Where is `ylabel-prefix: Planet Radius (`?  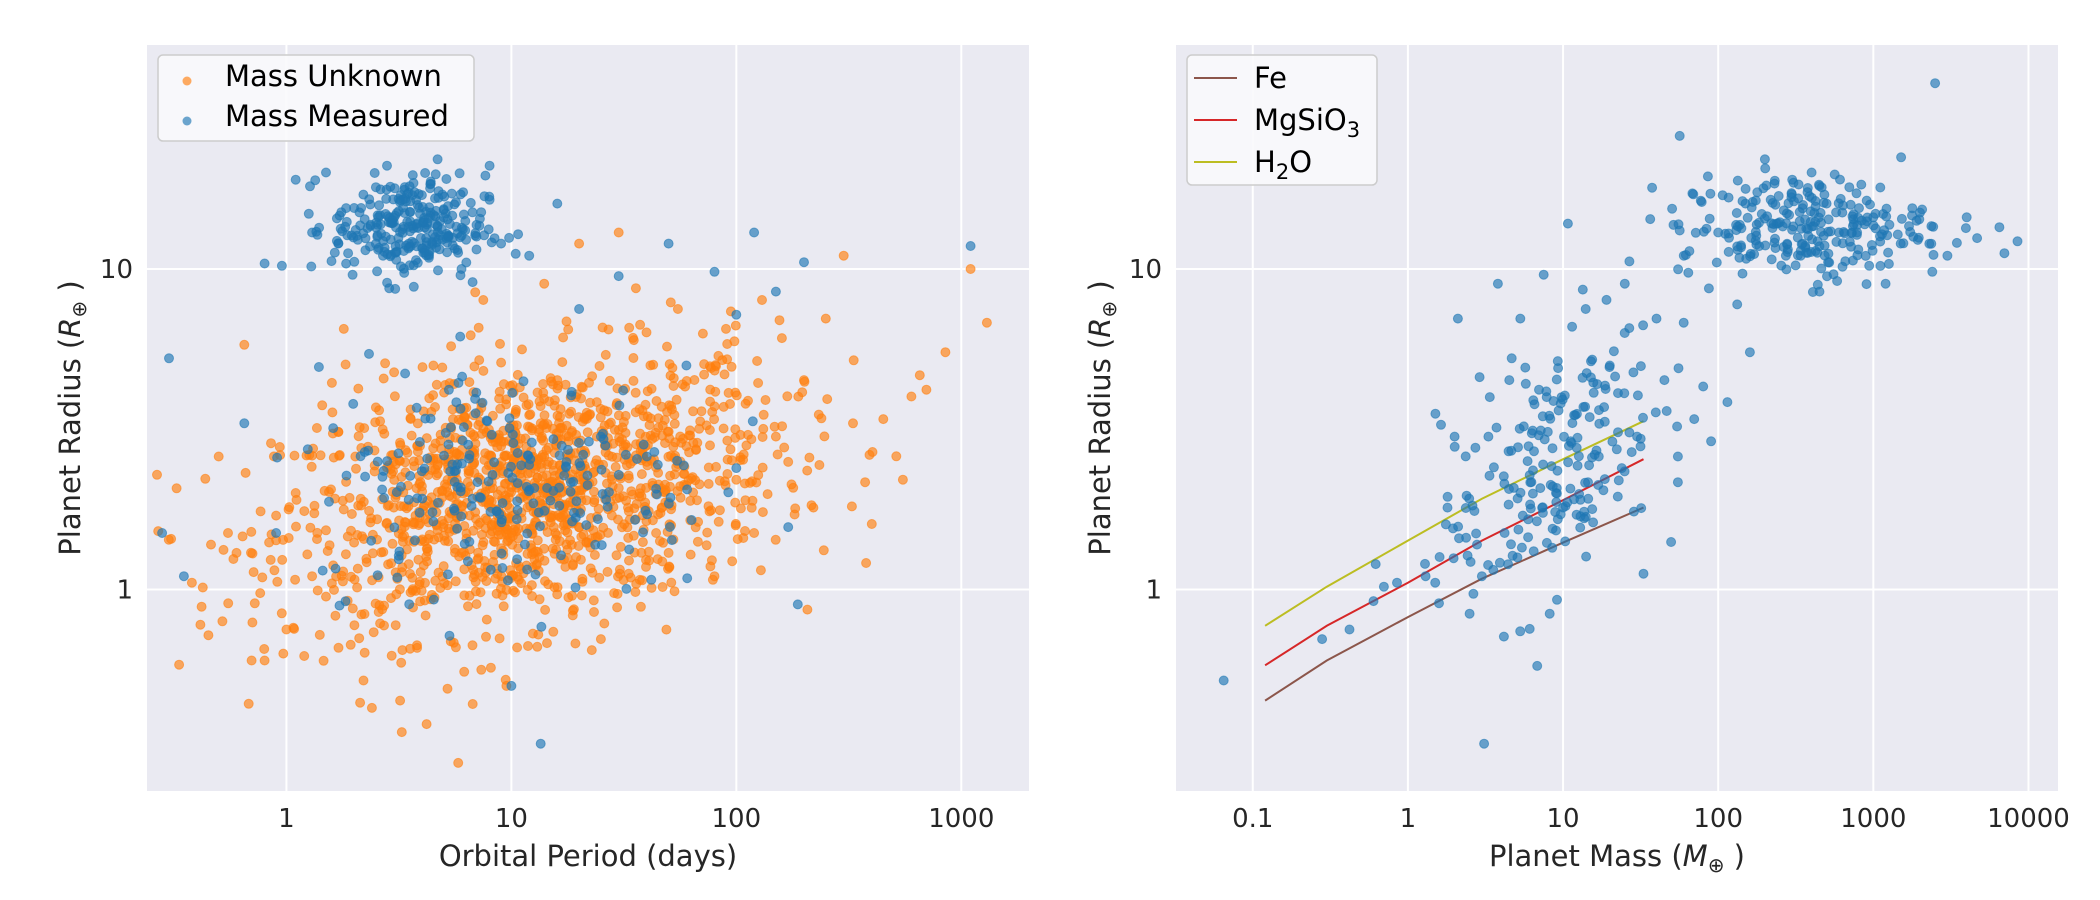
ylabel-prefix: Planet Radius ( is located at coordinates (1100, 447).